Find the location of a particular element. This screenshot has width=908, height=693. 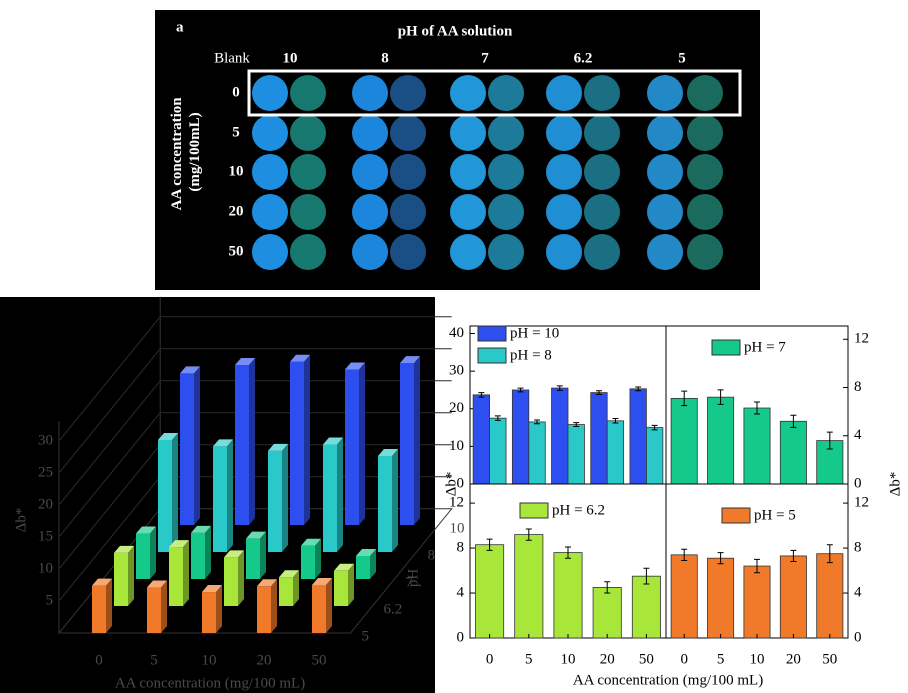

legend-label: pH = 8 is located at coordinates (531, 355).